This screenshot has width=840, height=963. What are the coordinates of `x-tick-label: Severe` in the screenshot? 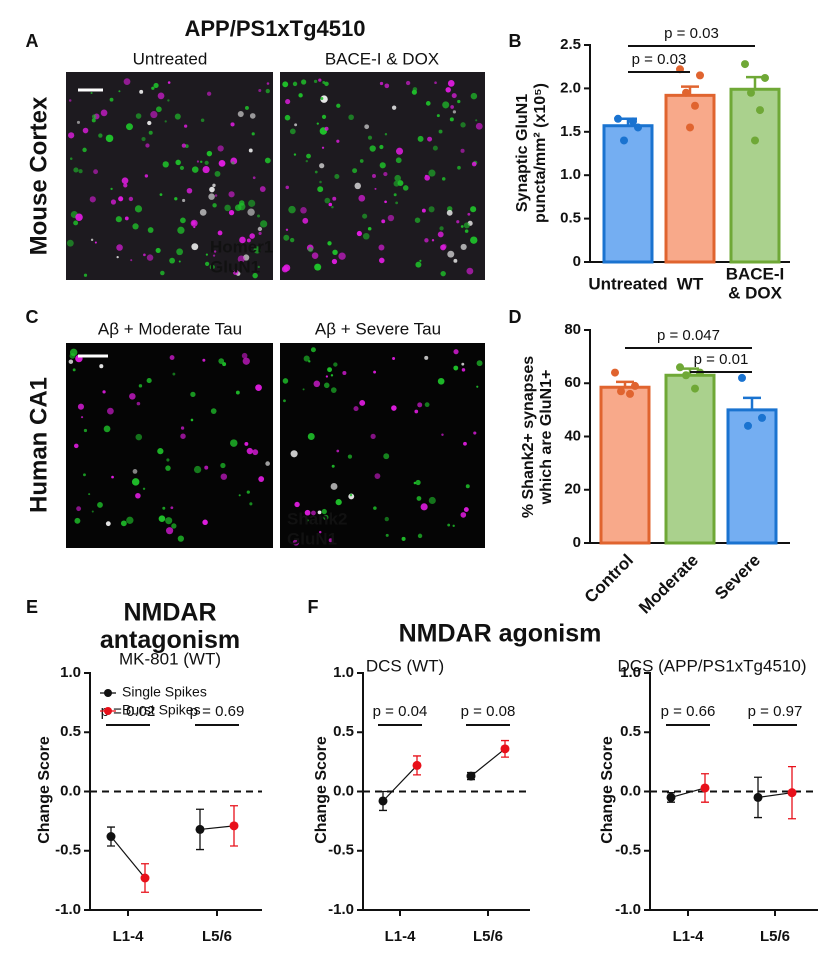 It's located at (737, 577).